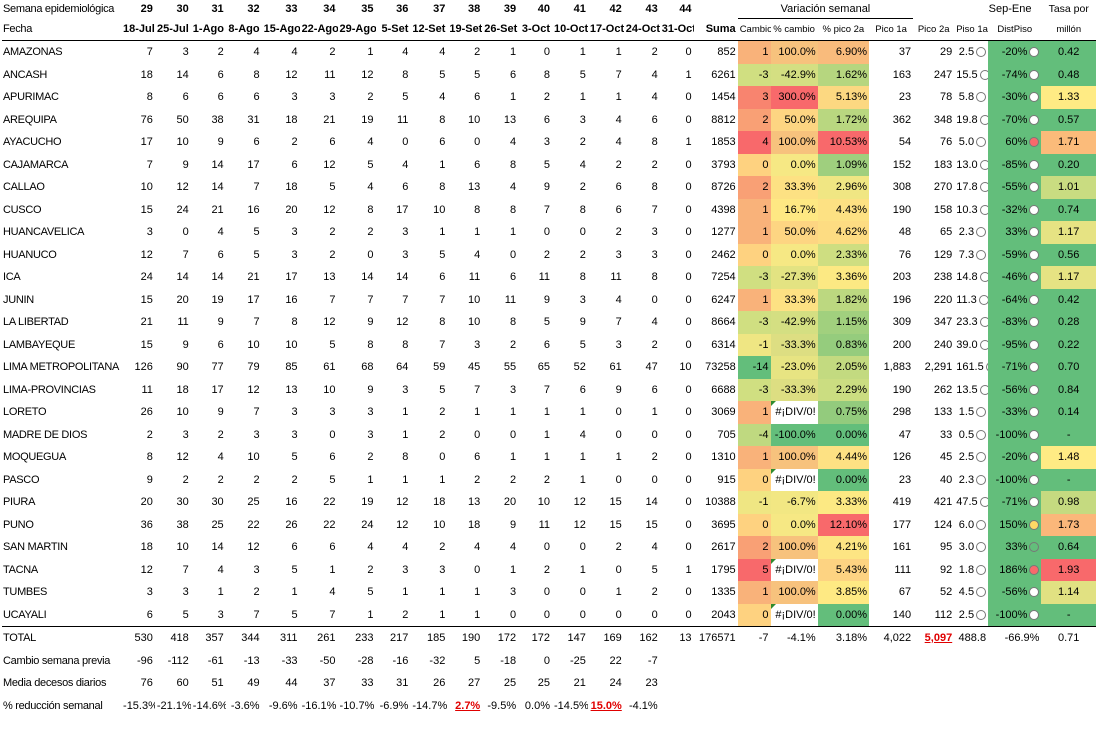 The height and width of the screenshot is (733, 1098). Describe the element at coordinates (217, 119) in the screenshot. I see `week-value: 38` at that location.